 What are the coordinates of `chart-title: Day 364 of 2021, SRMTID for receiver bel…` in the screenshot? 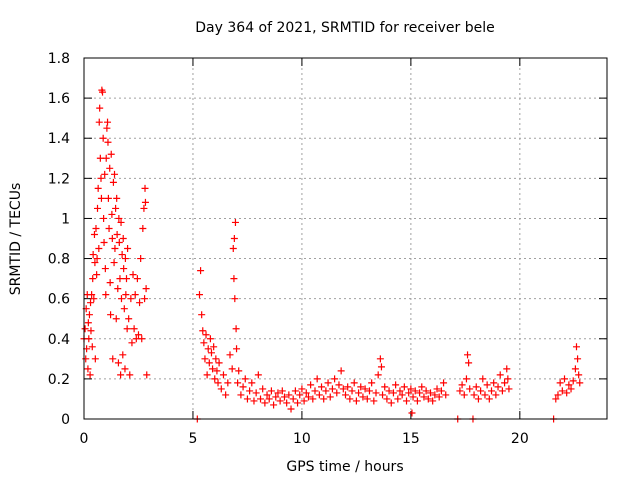 It's located at (344, 28).